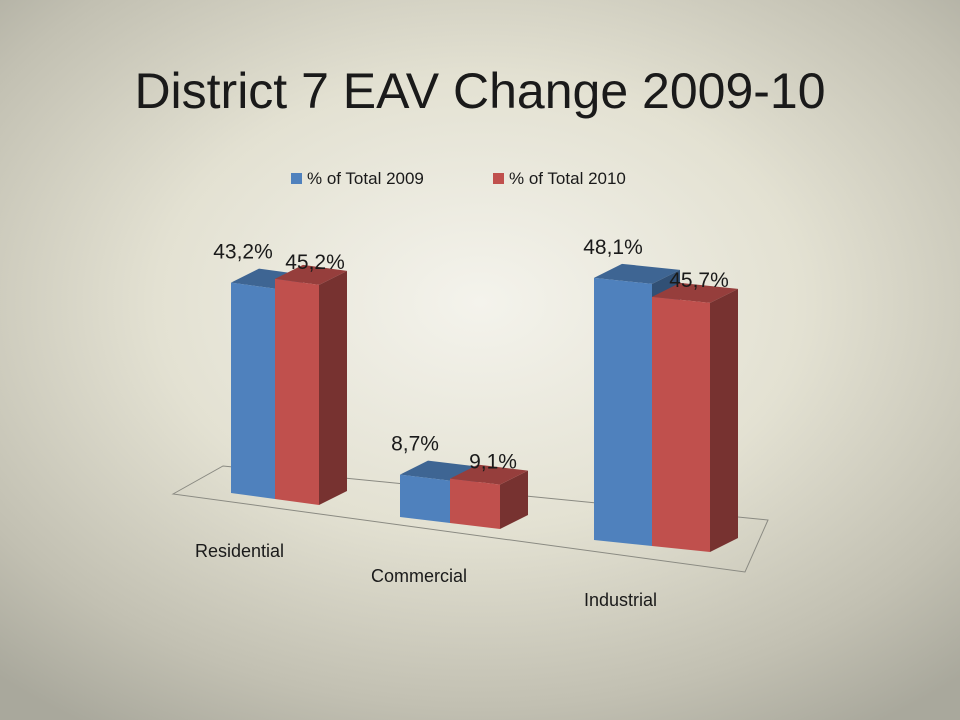 This screenshot has width=960, height=720. What do you see at coordinates (419, 576) in the screenshot?
I see `category-label-commercial: Commercial` at bounding box center [419, 576].